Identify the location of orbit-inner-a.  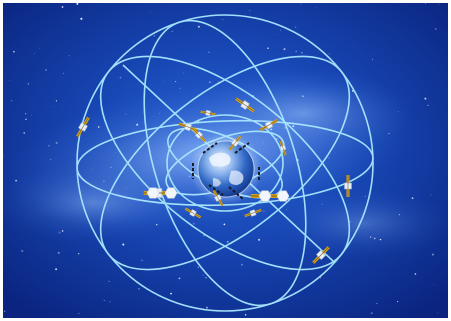
(225, 163).